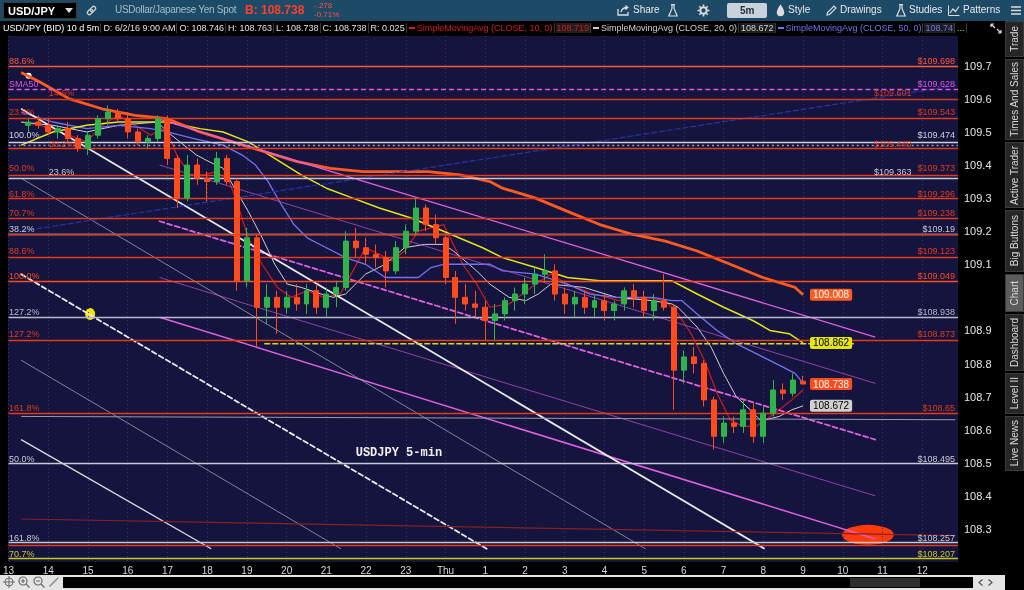  Describe the element at coordinates (250, 28) in the screenshot. I see `text: H: 108.763` at that location.